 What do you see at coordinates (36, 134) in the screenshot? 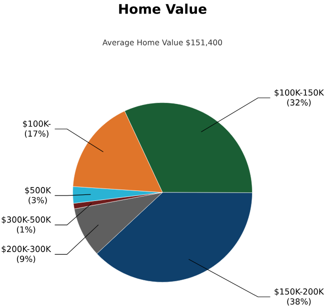
I see `data-label: (17%)` at bounding box center [36, 134].